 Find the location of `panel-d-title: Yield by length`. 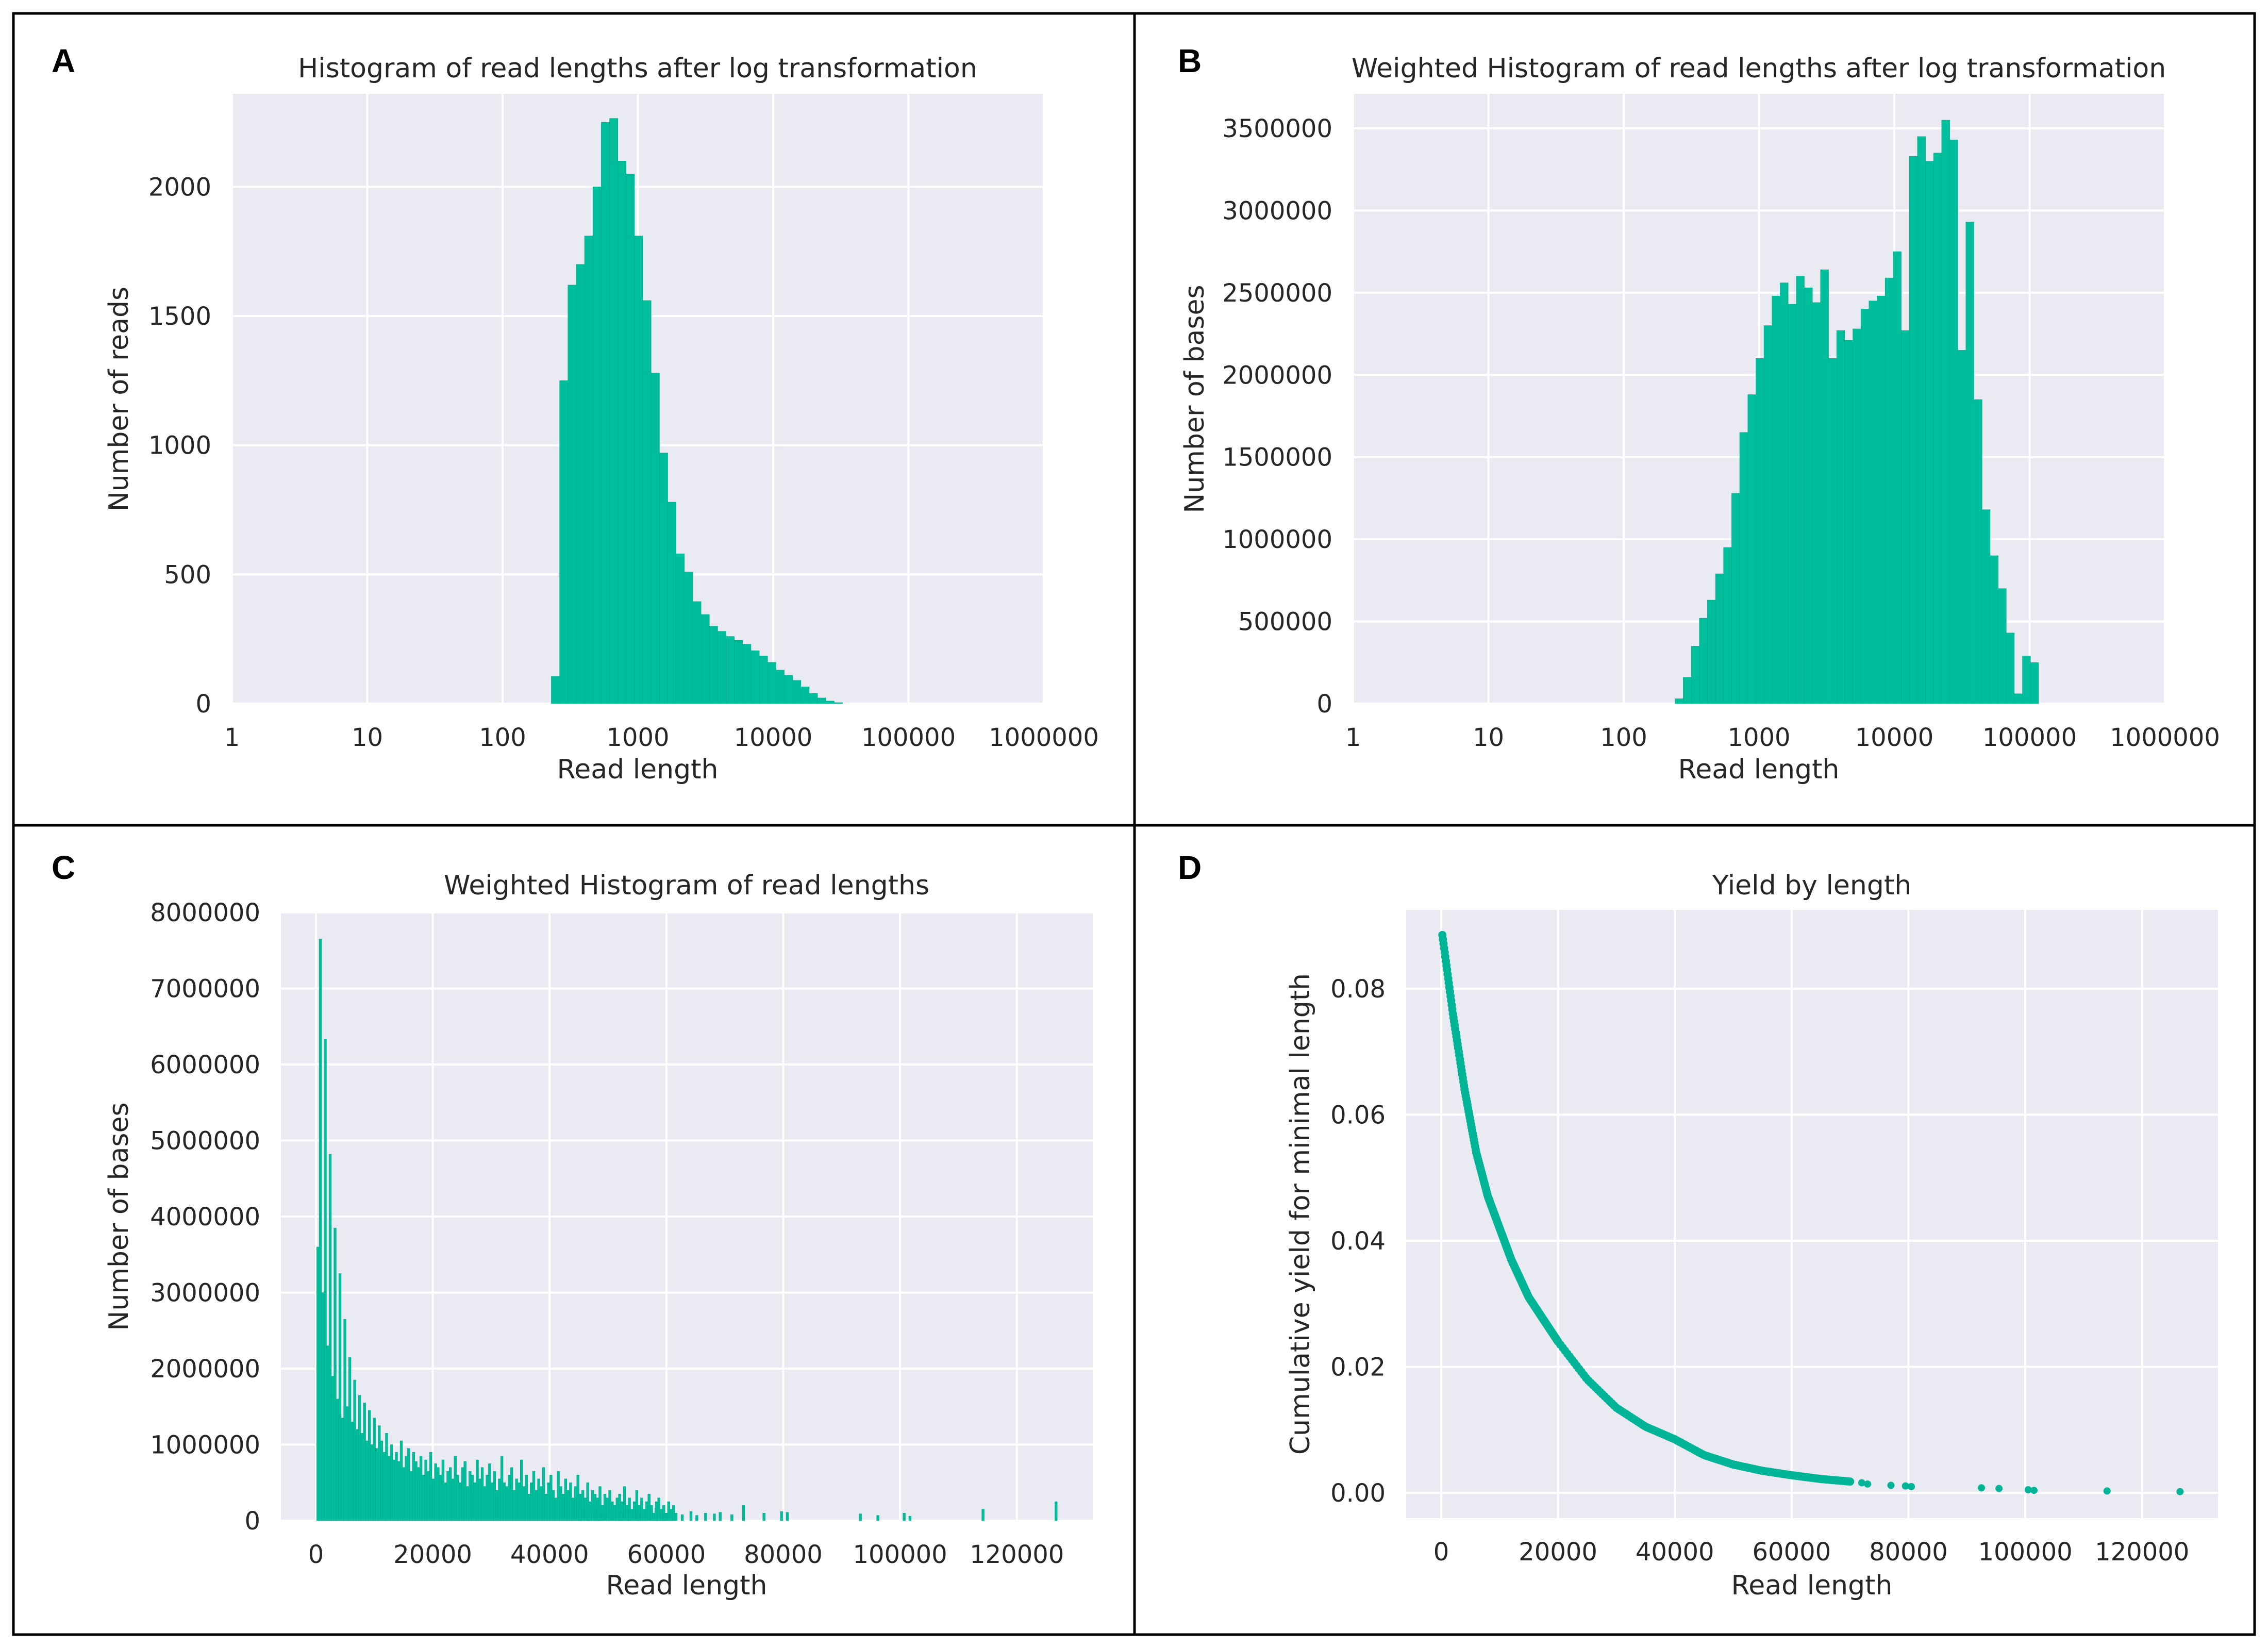

panel-d-title: Yield by length is located at coordinates (1811, 885).